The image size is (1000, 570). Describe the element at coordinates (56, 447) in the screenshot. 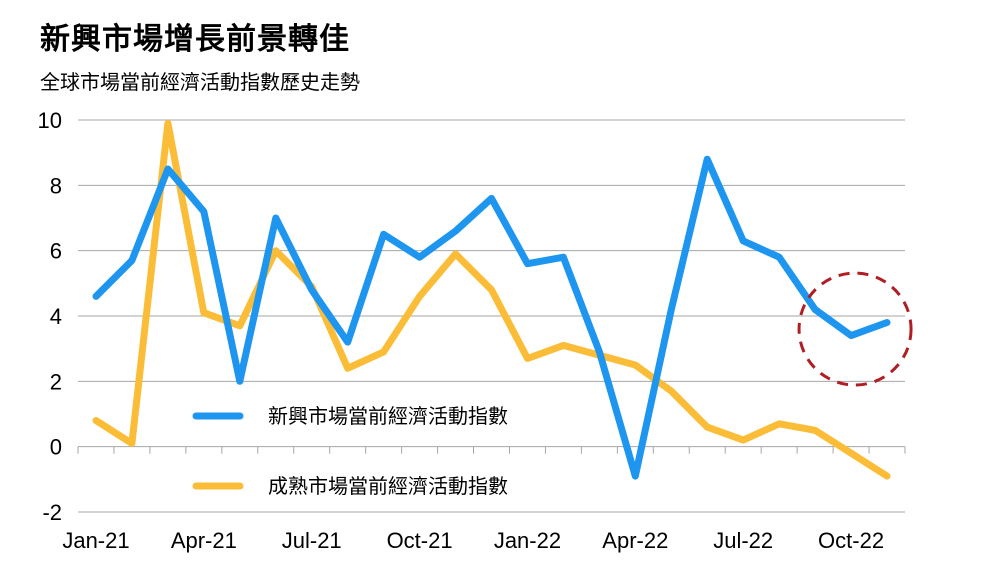

I see `y-tick-label: 0` at that location.